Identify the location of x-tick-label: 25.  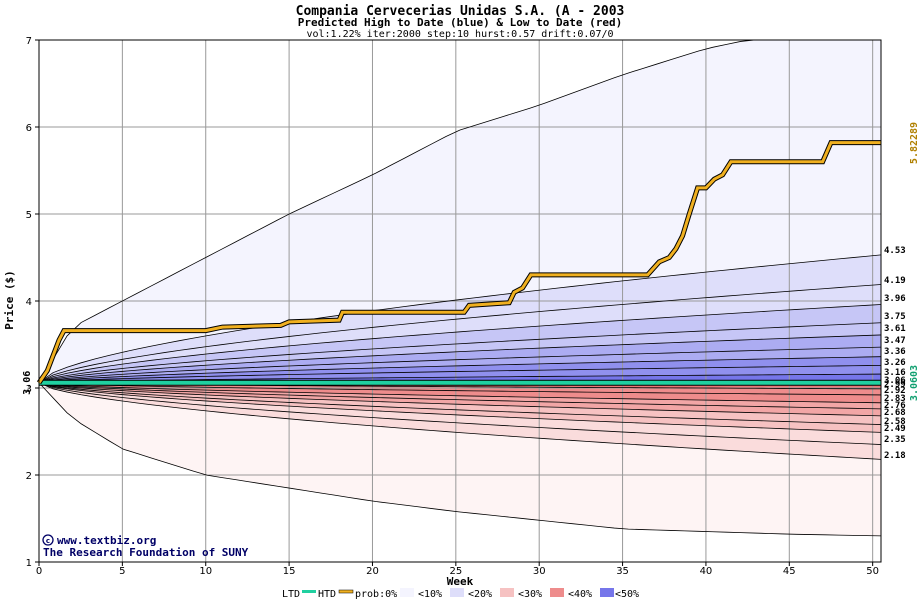
(455, 571).